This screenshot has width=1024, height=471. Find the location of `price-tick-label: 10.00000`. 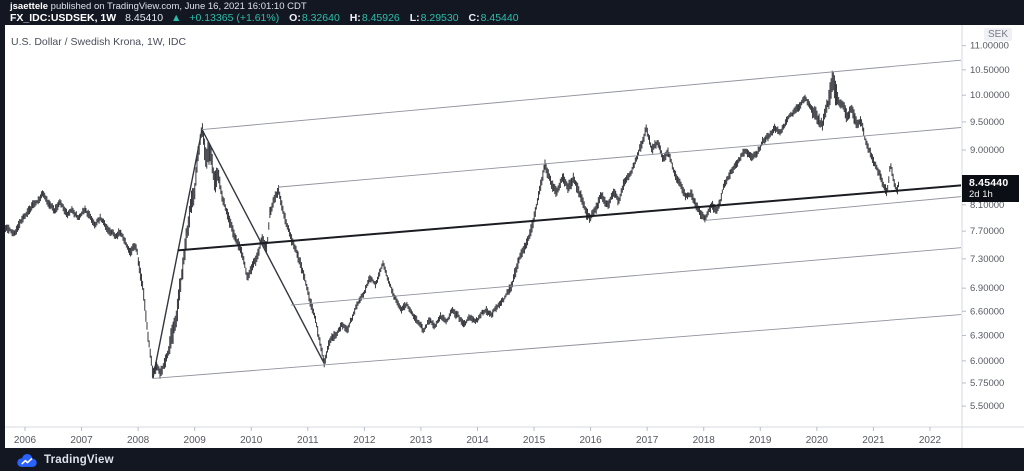

price-tick-label: 10.00000 is located at coordinates (990, 95).